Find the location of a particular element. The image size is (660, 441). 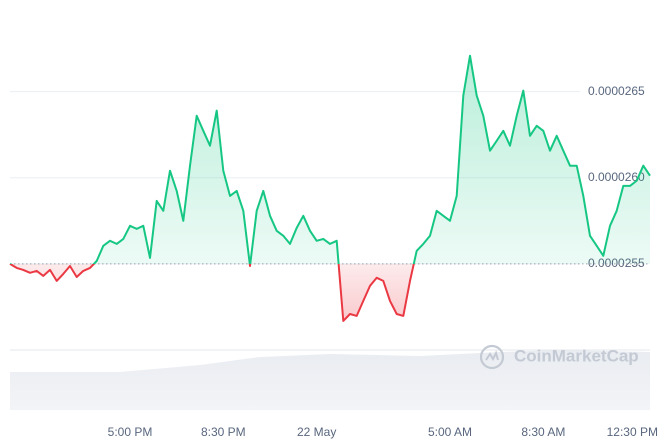

x-tick-label: 12:30 PM is located at coordinates (632, 432).